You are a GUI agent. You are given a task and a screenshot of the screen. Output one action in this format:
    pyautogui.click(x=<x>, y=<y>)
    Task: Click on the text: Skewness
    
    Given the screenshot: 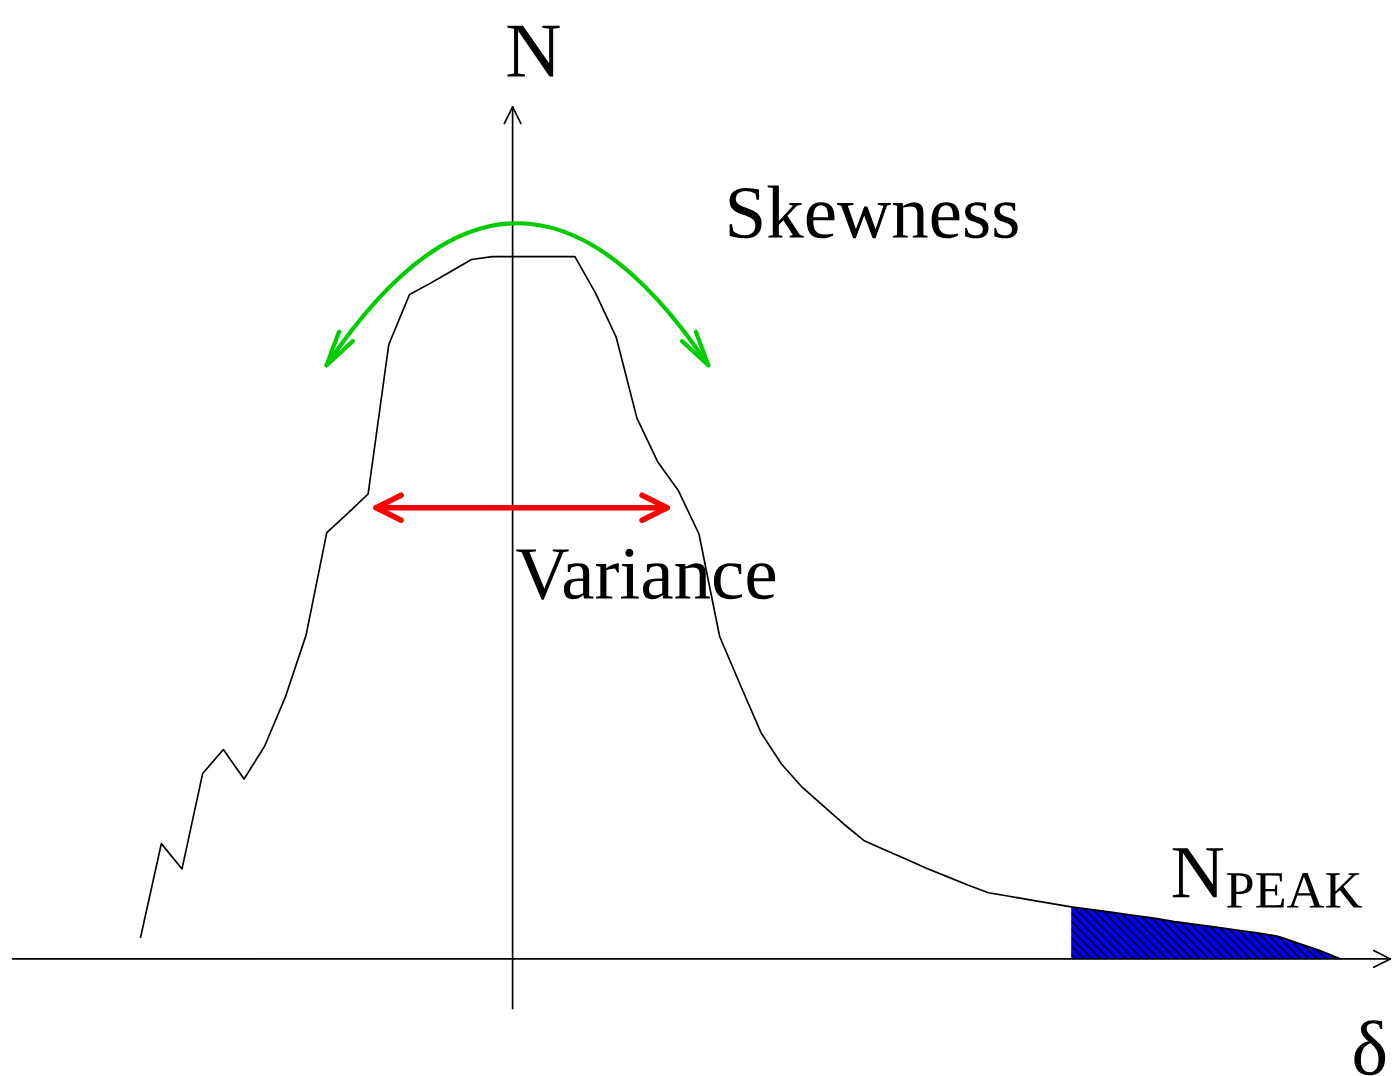 What is the action you would take?
    pyautogui.click(x=873, y=212)
    